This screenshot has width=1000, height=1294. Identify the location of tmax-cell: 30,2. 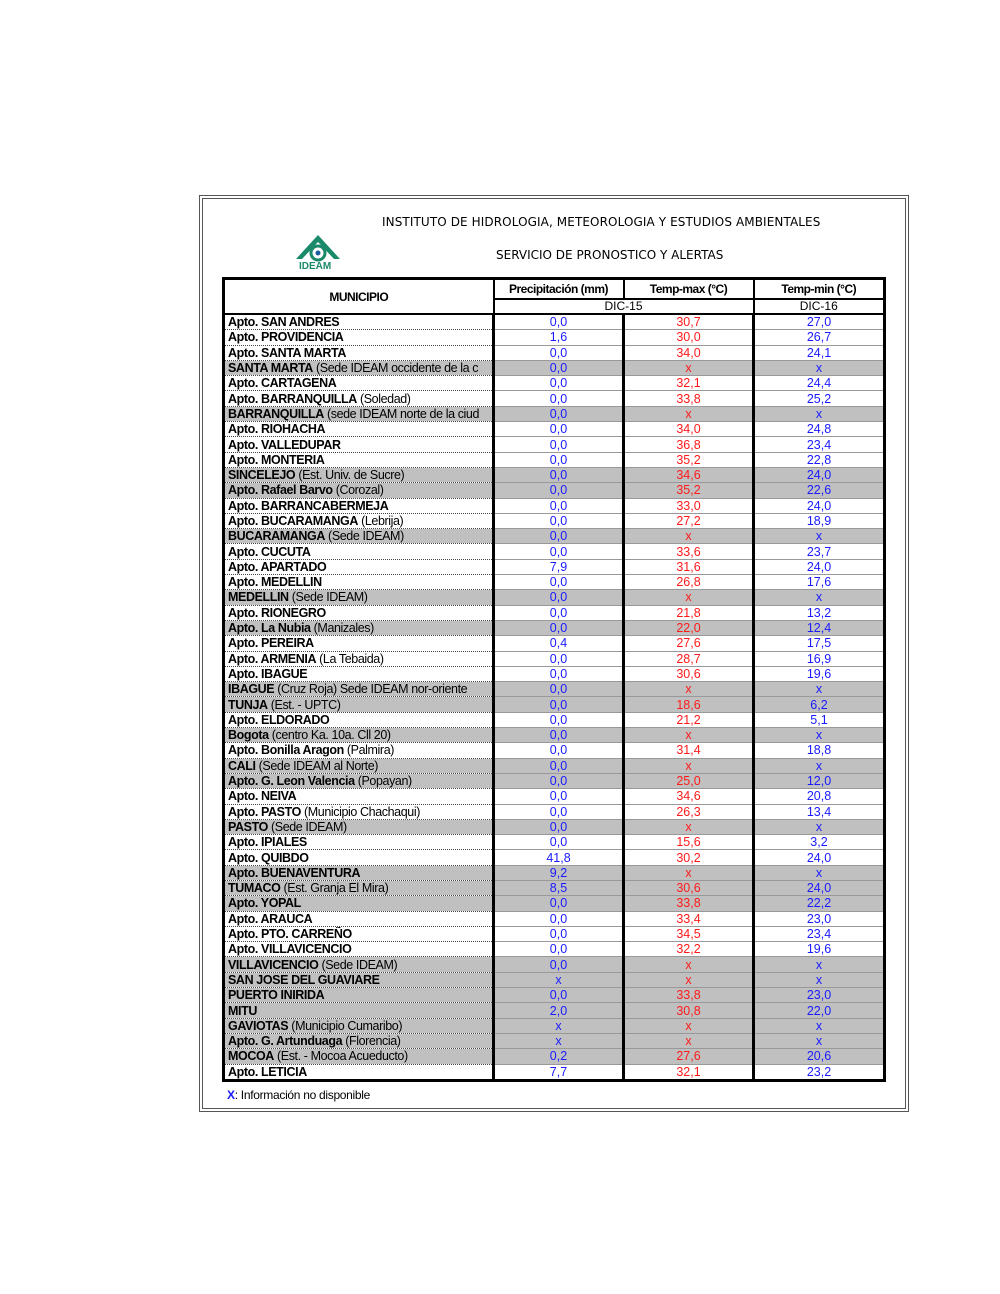
(689, 857).